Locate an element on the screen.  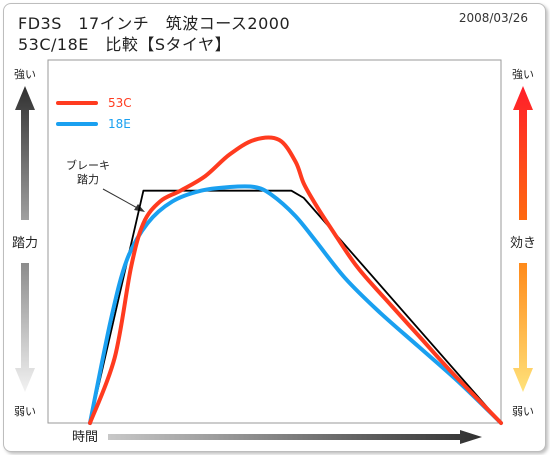
chart-title-line1: FD3S 17インチ 筑波コース2000 is located at coordinates (154, 23).